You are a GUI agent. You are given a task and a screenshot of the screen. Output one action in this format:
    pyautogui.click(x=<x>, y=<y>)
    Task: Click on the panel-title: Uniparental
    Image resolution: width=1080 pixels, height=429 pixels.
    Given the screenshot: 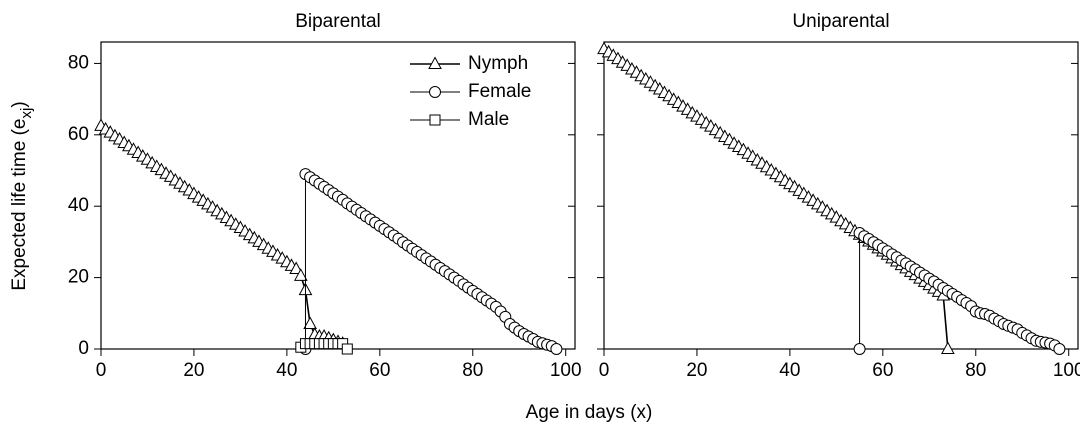 What is the action you would take?
    pyautogui.click(x=840, y=21)
    